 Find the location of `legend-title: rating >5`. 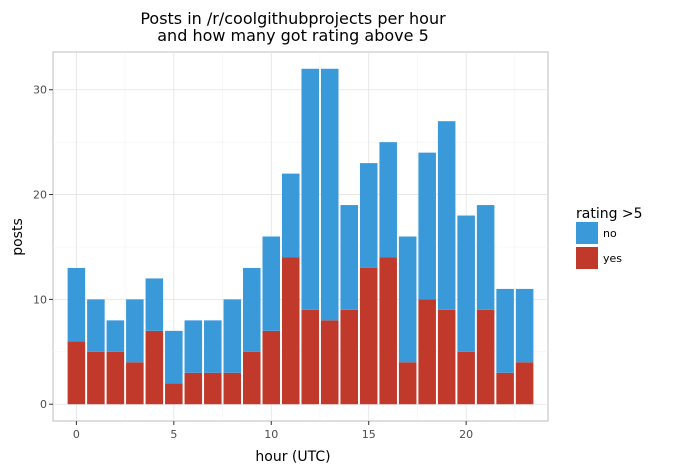

legend-title: rating >5 is located at coordinates (609, 214).